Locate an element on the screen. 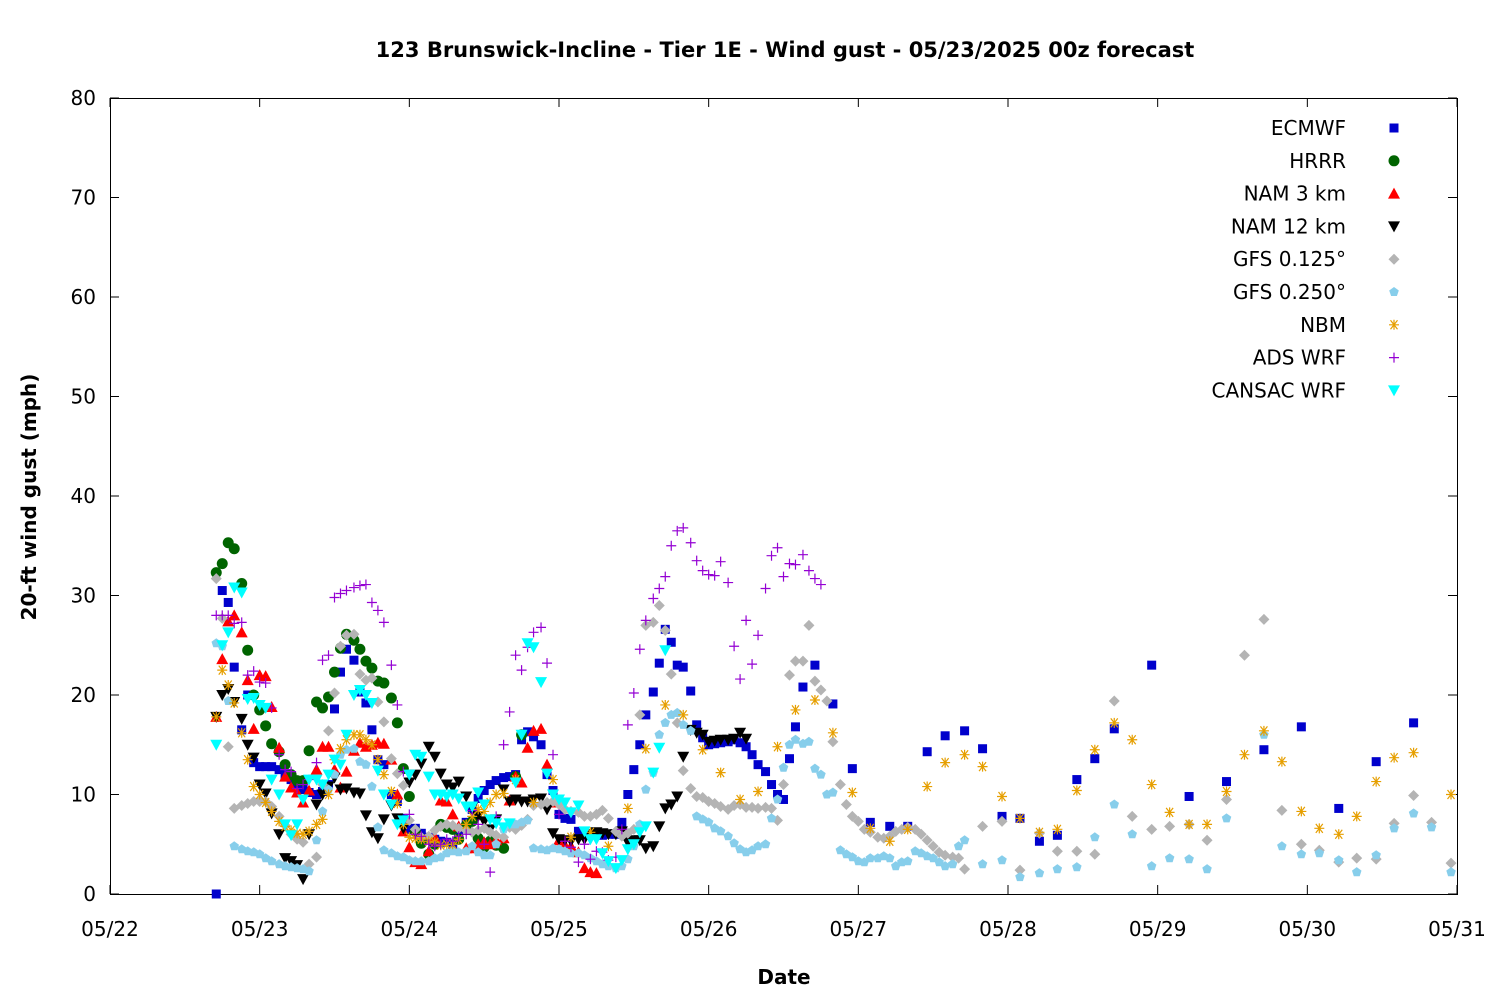  legend-label: NAM 12 km is located at coordinates (1288, 226).